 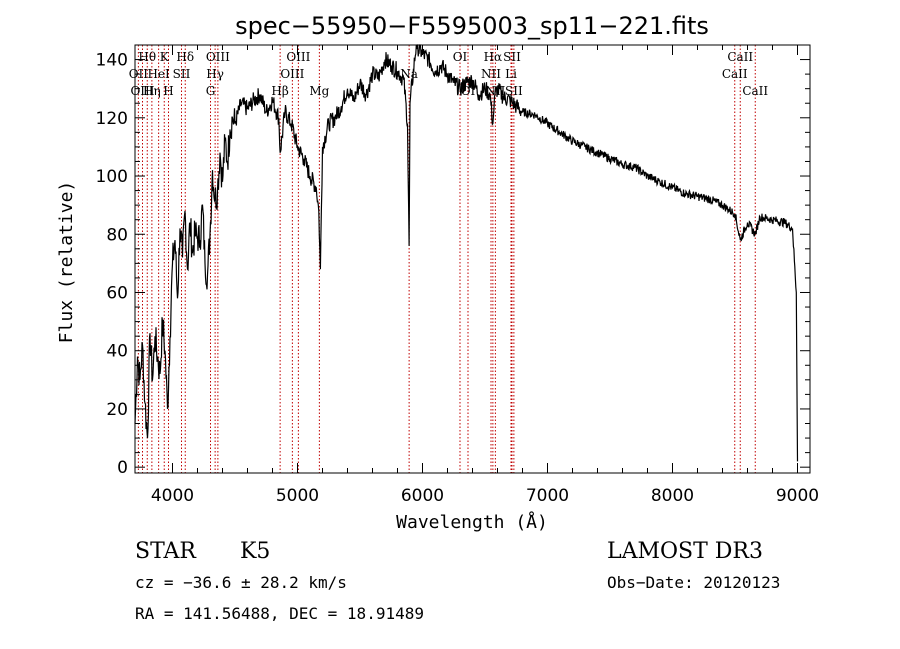 What do you see at coordinates (693, 582) in the screenshot?
I see `obs-date-text: Obs−Date: 20120123` at bounding box center [693, 582].